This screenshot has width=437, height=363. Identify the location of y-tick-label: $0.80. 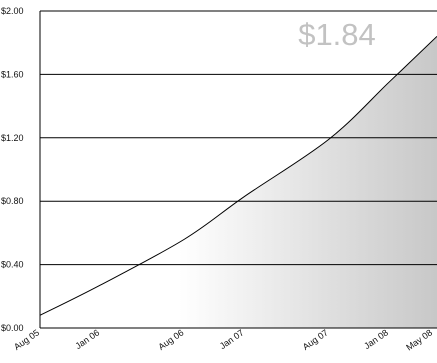
(12, 201).